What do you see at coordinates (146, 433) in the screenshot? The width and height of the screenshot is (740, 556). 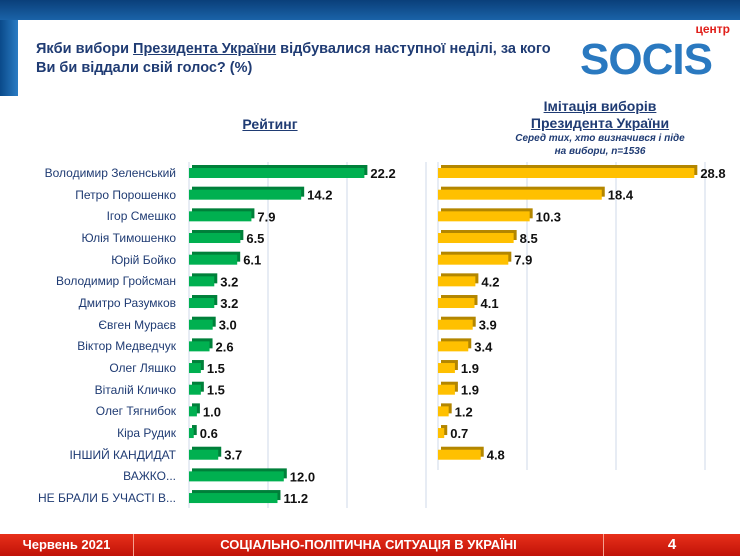 I see `category-label: Кіра Рудик` at bounding box center [146, 433].